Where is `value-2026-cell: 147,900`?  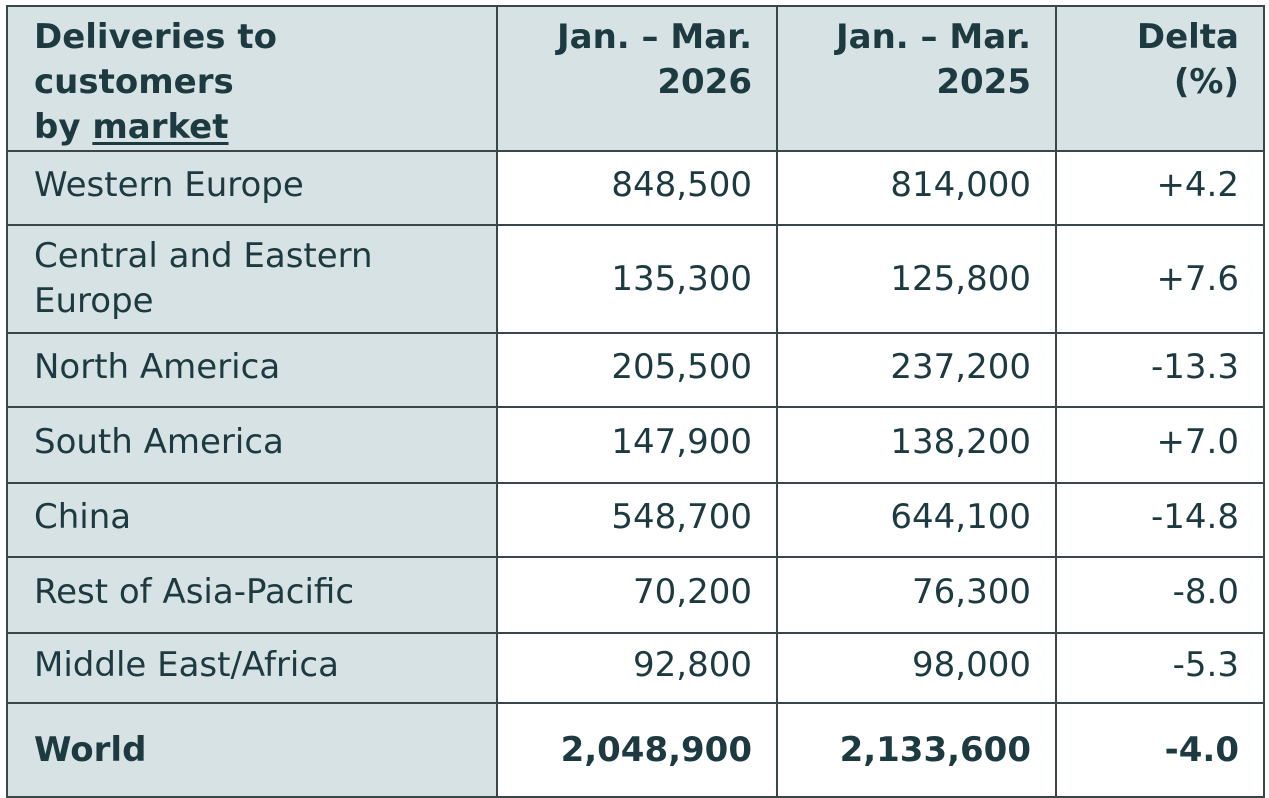 value-2026-cell: 147,900 is located at coordinates (637, 445).